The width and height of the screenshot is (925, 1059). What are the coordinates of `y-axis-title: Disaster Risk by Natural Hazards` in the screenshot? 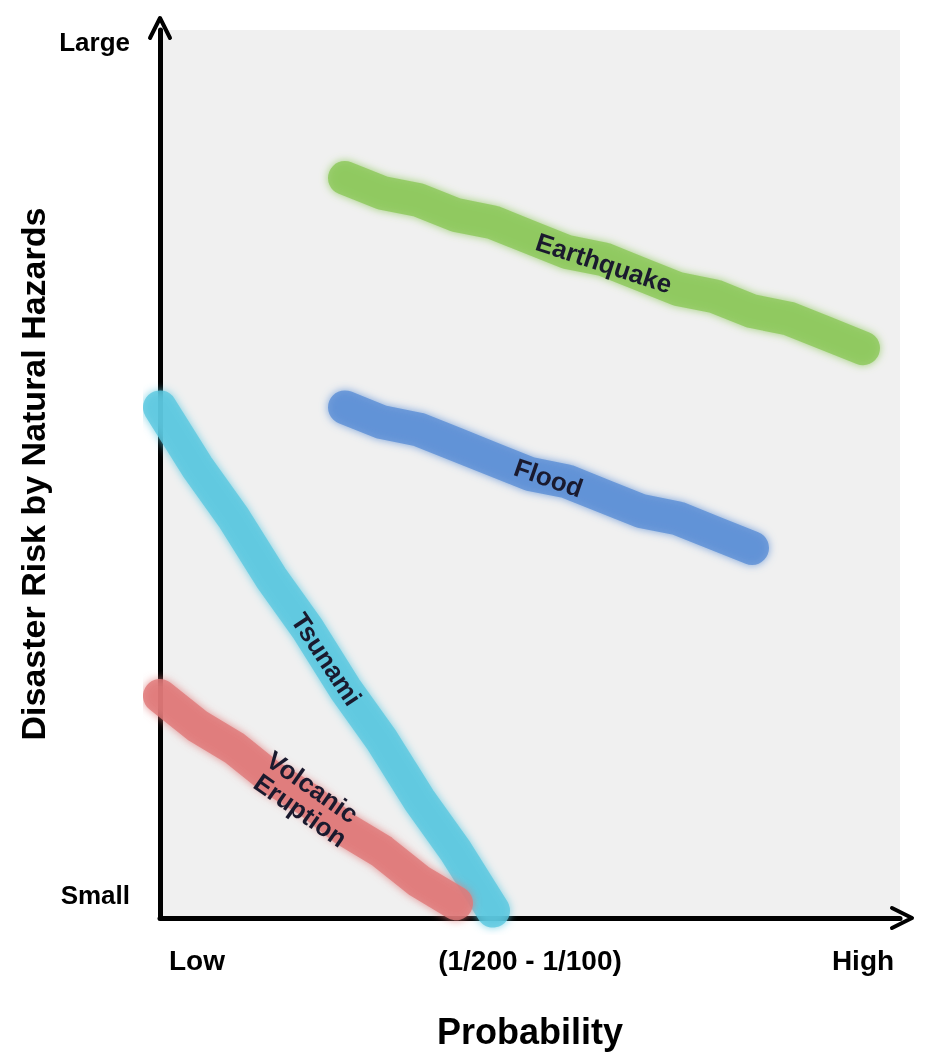 It's located at (33, 474).